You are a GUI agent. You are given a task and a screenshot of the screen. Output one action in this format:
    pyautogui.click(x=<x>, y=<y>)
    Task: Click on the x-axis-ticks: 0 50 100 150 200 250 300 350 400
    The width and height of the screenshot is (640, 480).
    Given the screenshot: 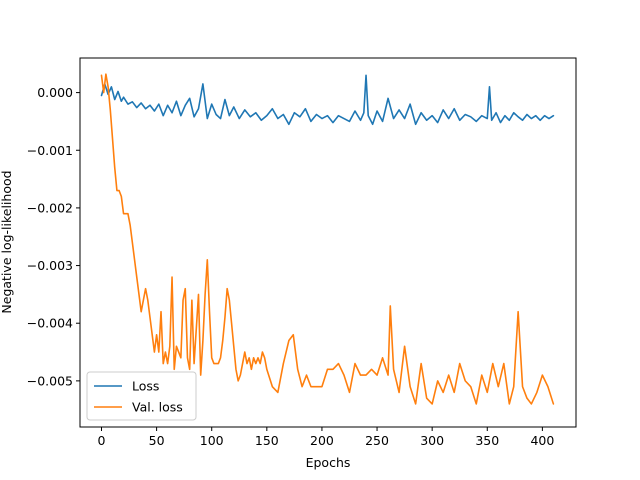 What is the action you would take?
    pyautogui.click(x=326, y=437)
    